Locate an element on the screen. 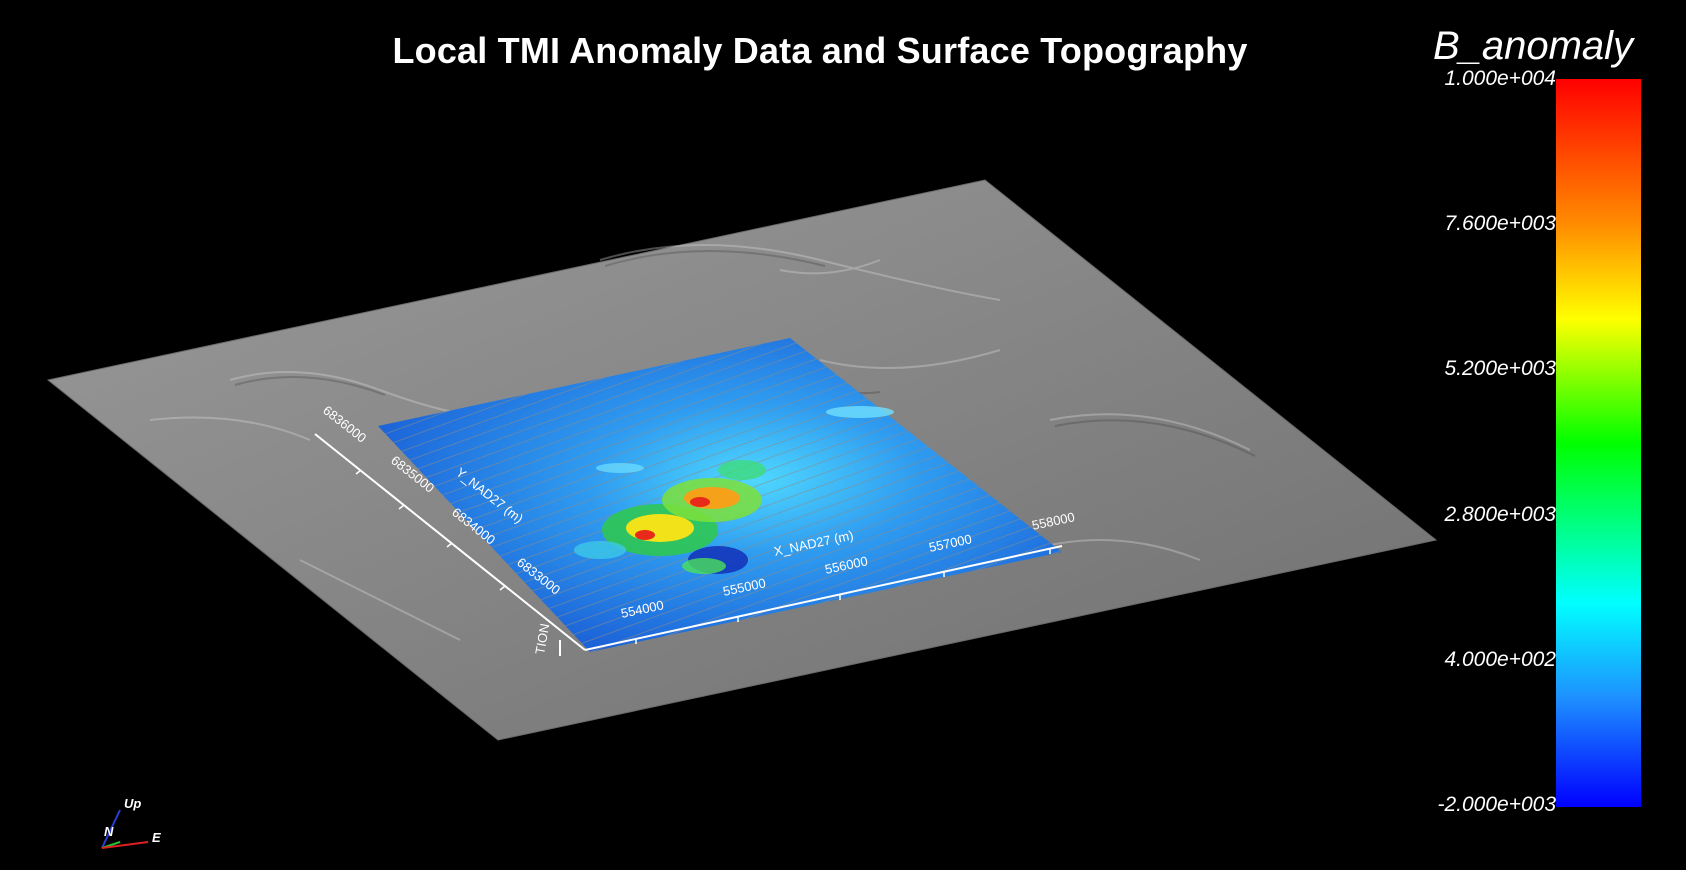  legend-tick-label: 5.200e+003 is located at coordinates (1500, 368).